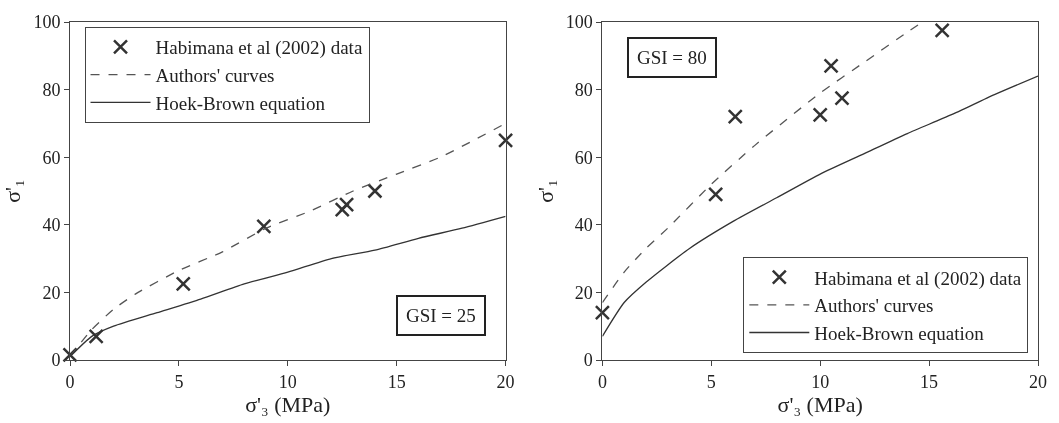 This screenshot has height=423, width=1059. Describe the element at coordinates (672, 57) in the screenshot. I see `annotation: GSI = 80` at that location.